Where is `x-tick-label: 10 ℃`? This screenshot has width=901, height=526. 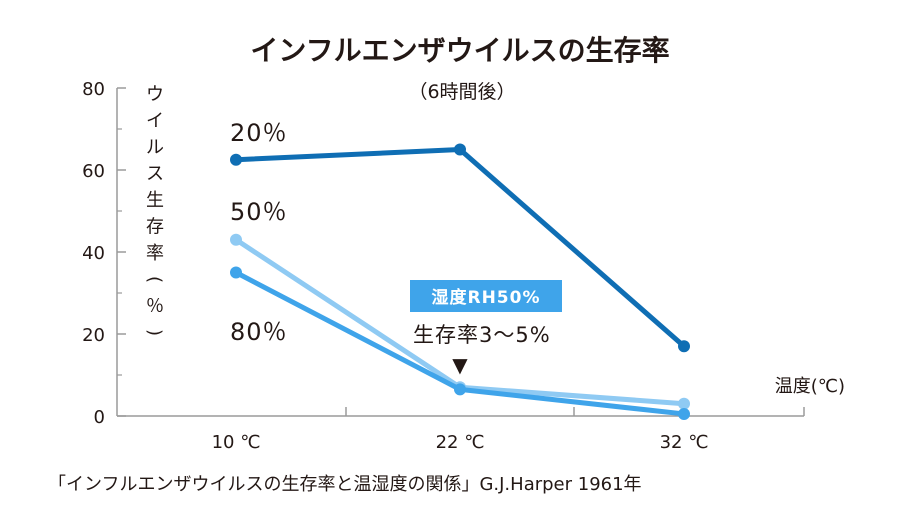
x-tick-label: 10 ℃ is located at coordinates (236, 442).